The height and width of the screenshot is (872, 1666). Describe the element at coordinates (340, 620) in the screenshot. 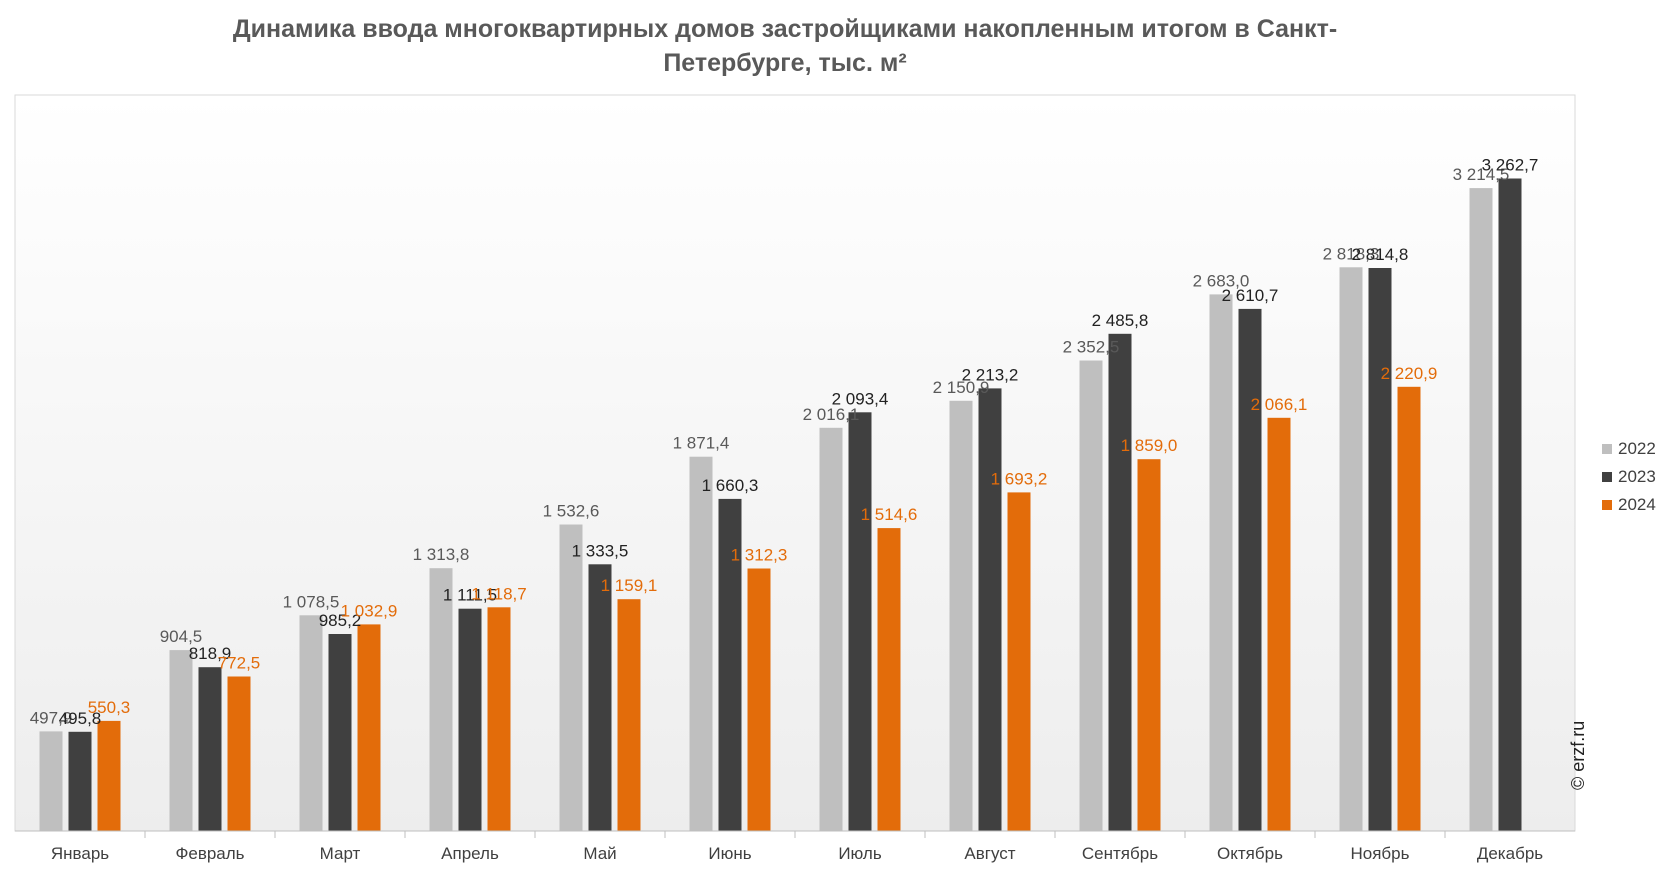

I see `data-label-2023: 985,2` at that location.